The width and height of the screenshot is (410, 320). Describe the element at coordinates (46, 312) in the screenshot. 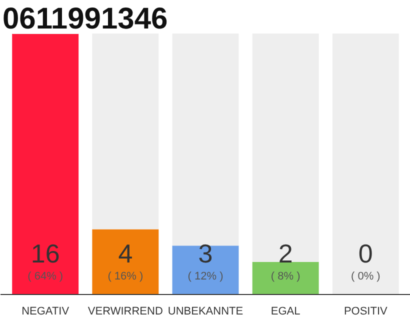

I see `x-tick-label: NEGATIV` at that location.